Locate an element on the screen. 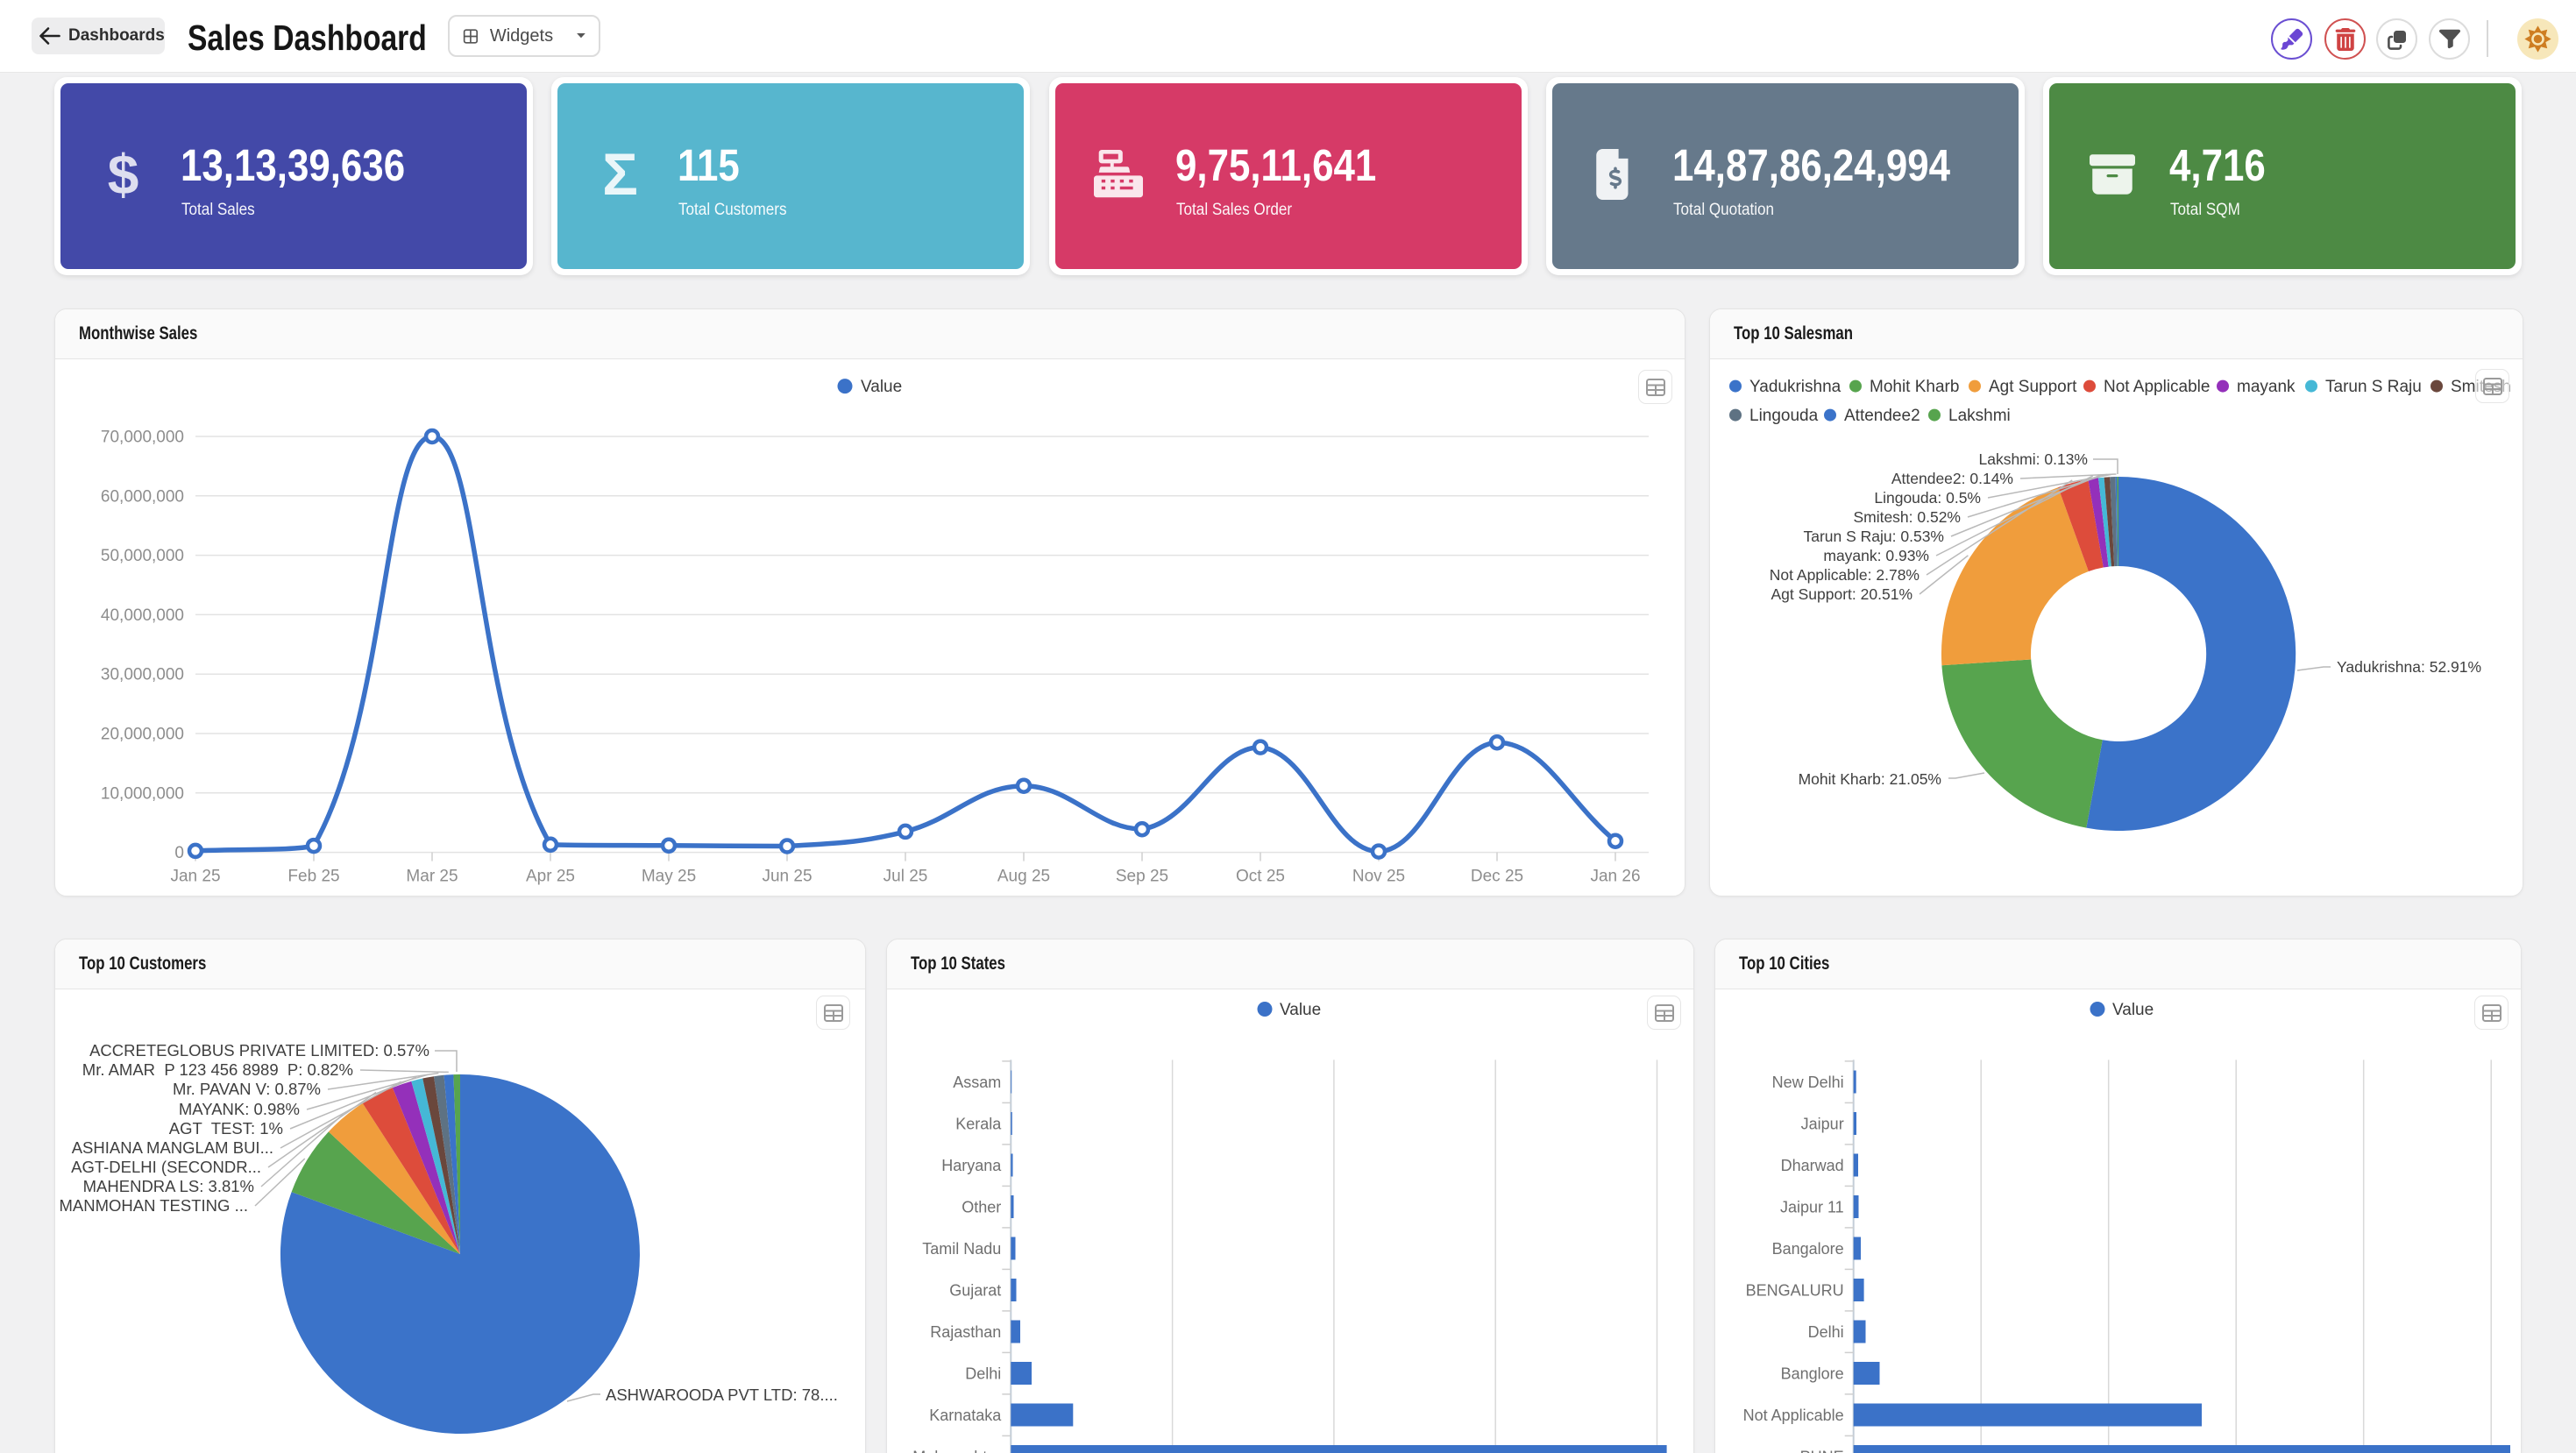  svg-text: Gujarat is located at coordinates (975, 1291).